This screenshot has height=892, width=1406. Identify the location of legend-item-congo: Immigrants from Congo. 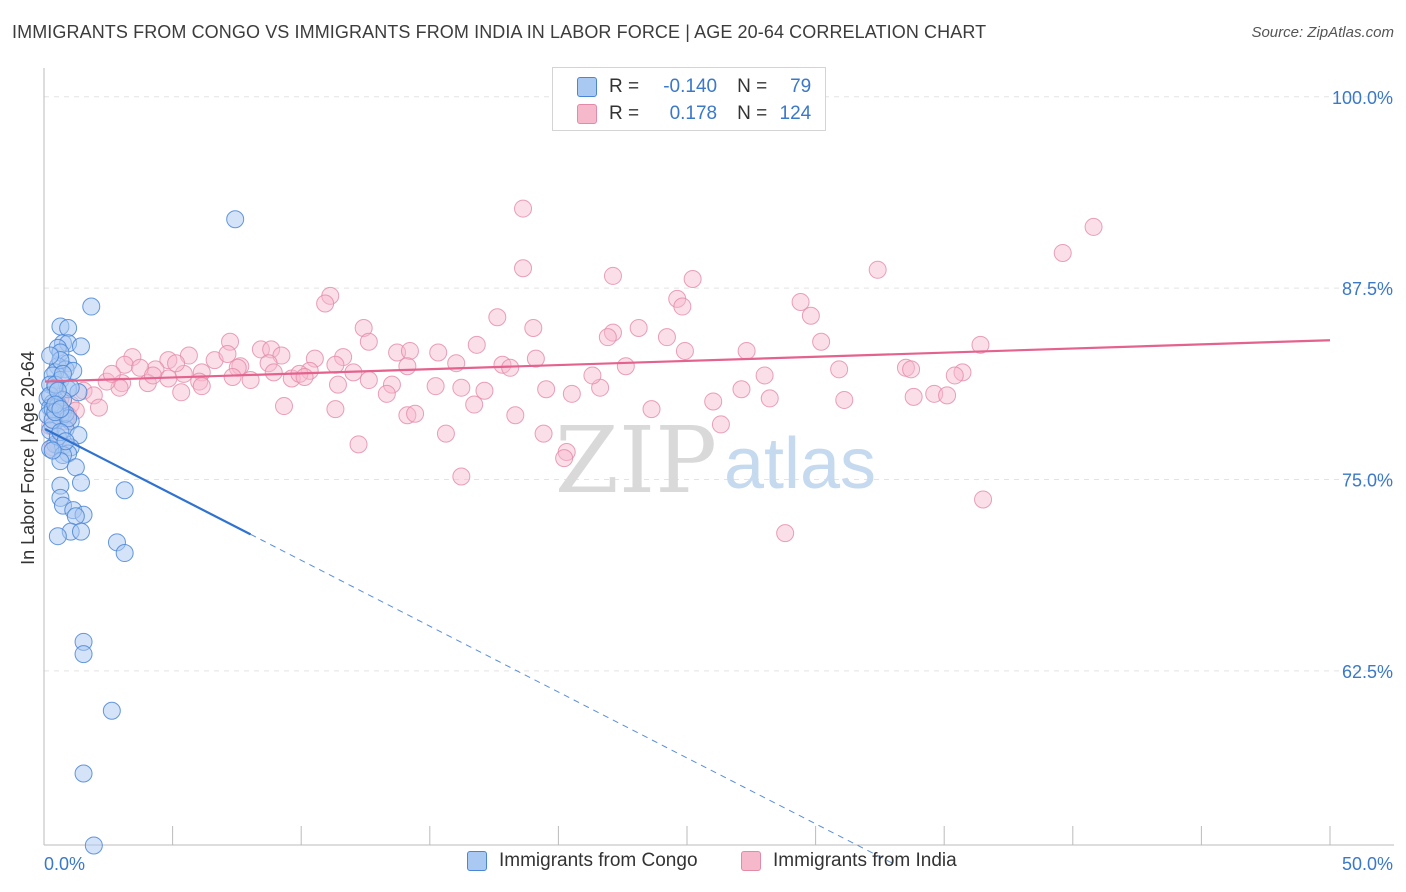
(582, 861).